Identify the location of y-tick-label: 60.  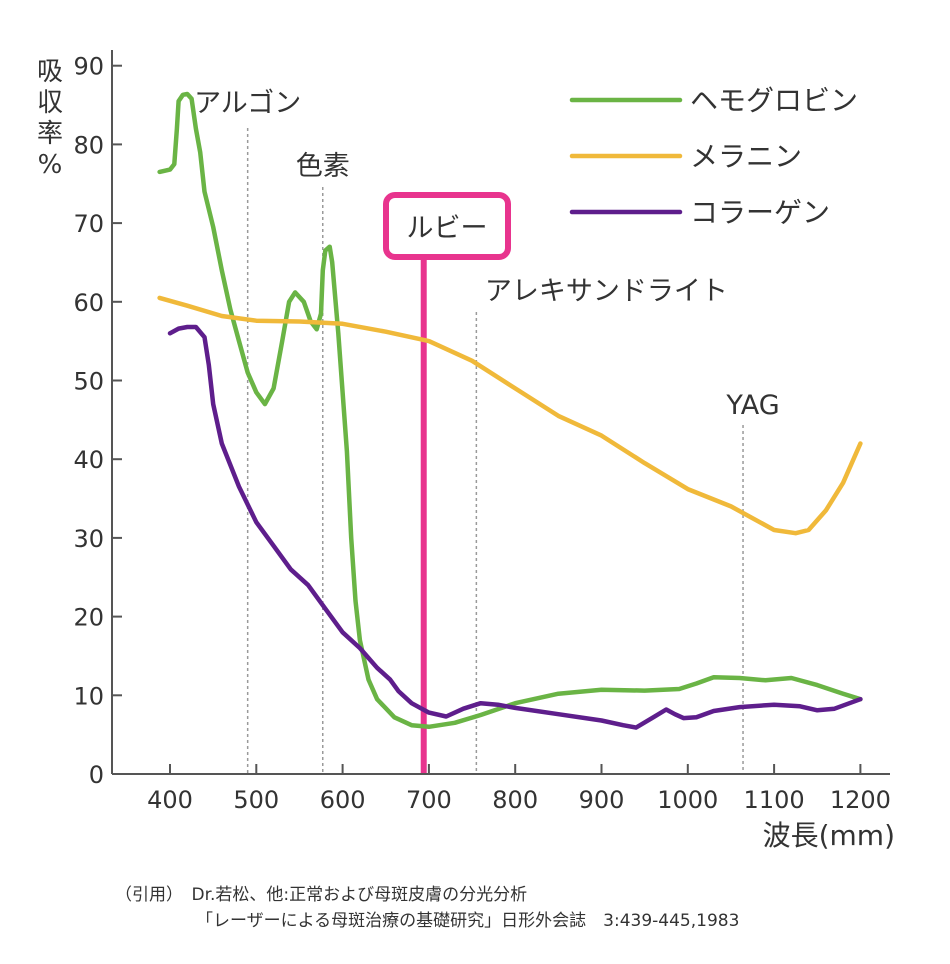
(88, 303).